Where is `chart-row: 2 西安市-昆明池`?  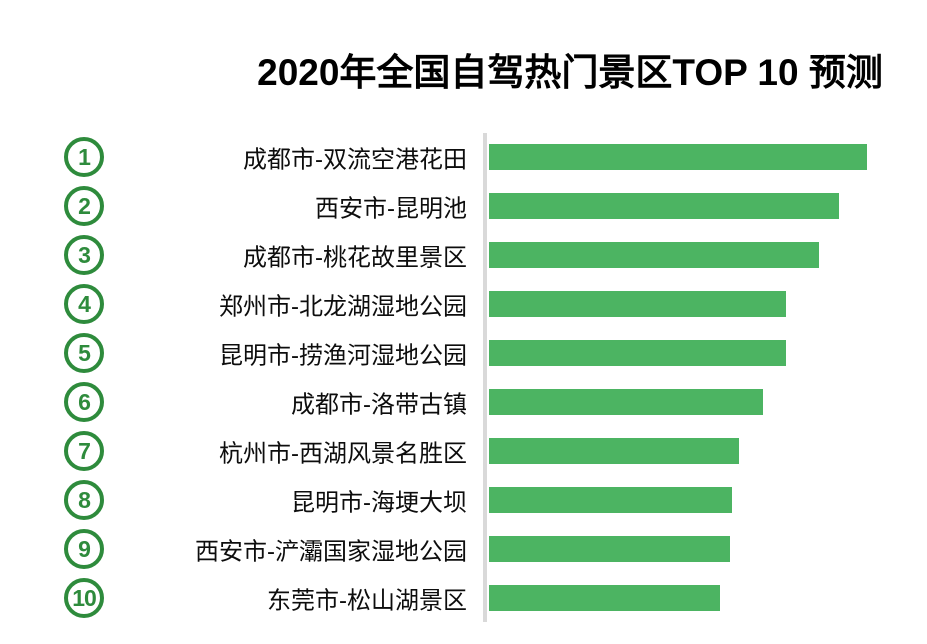 chart-row: 2 西安市-昆明池 is located at coordinates (463, 205).